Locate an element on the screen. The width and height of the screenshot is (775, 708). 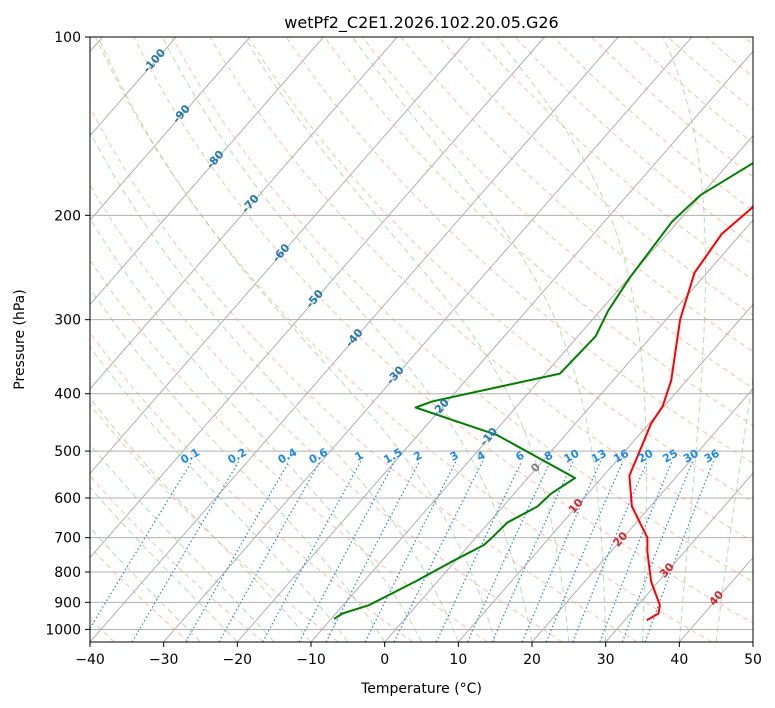
x-tick-label: 30 is located at coordinates (606, 660).